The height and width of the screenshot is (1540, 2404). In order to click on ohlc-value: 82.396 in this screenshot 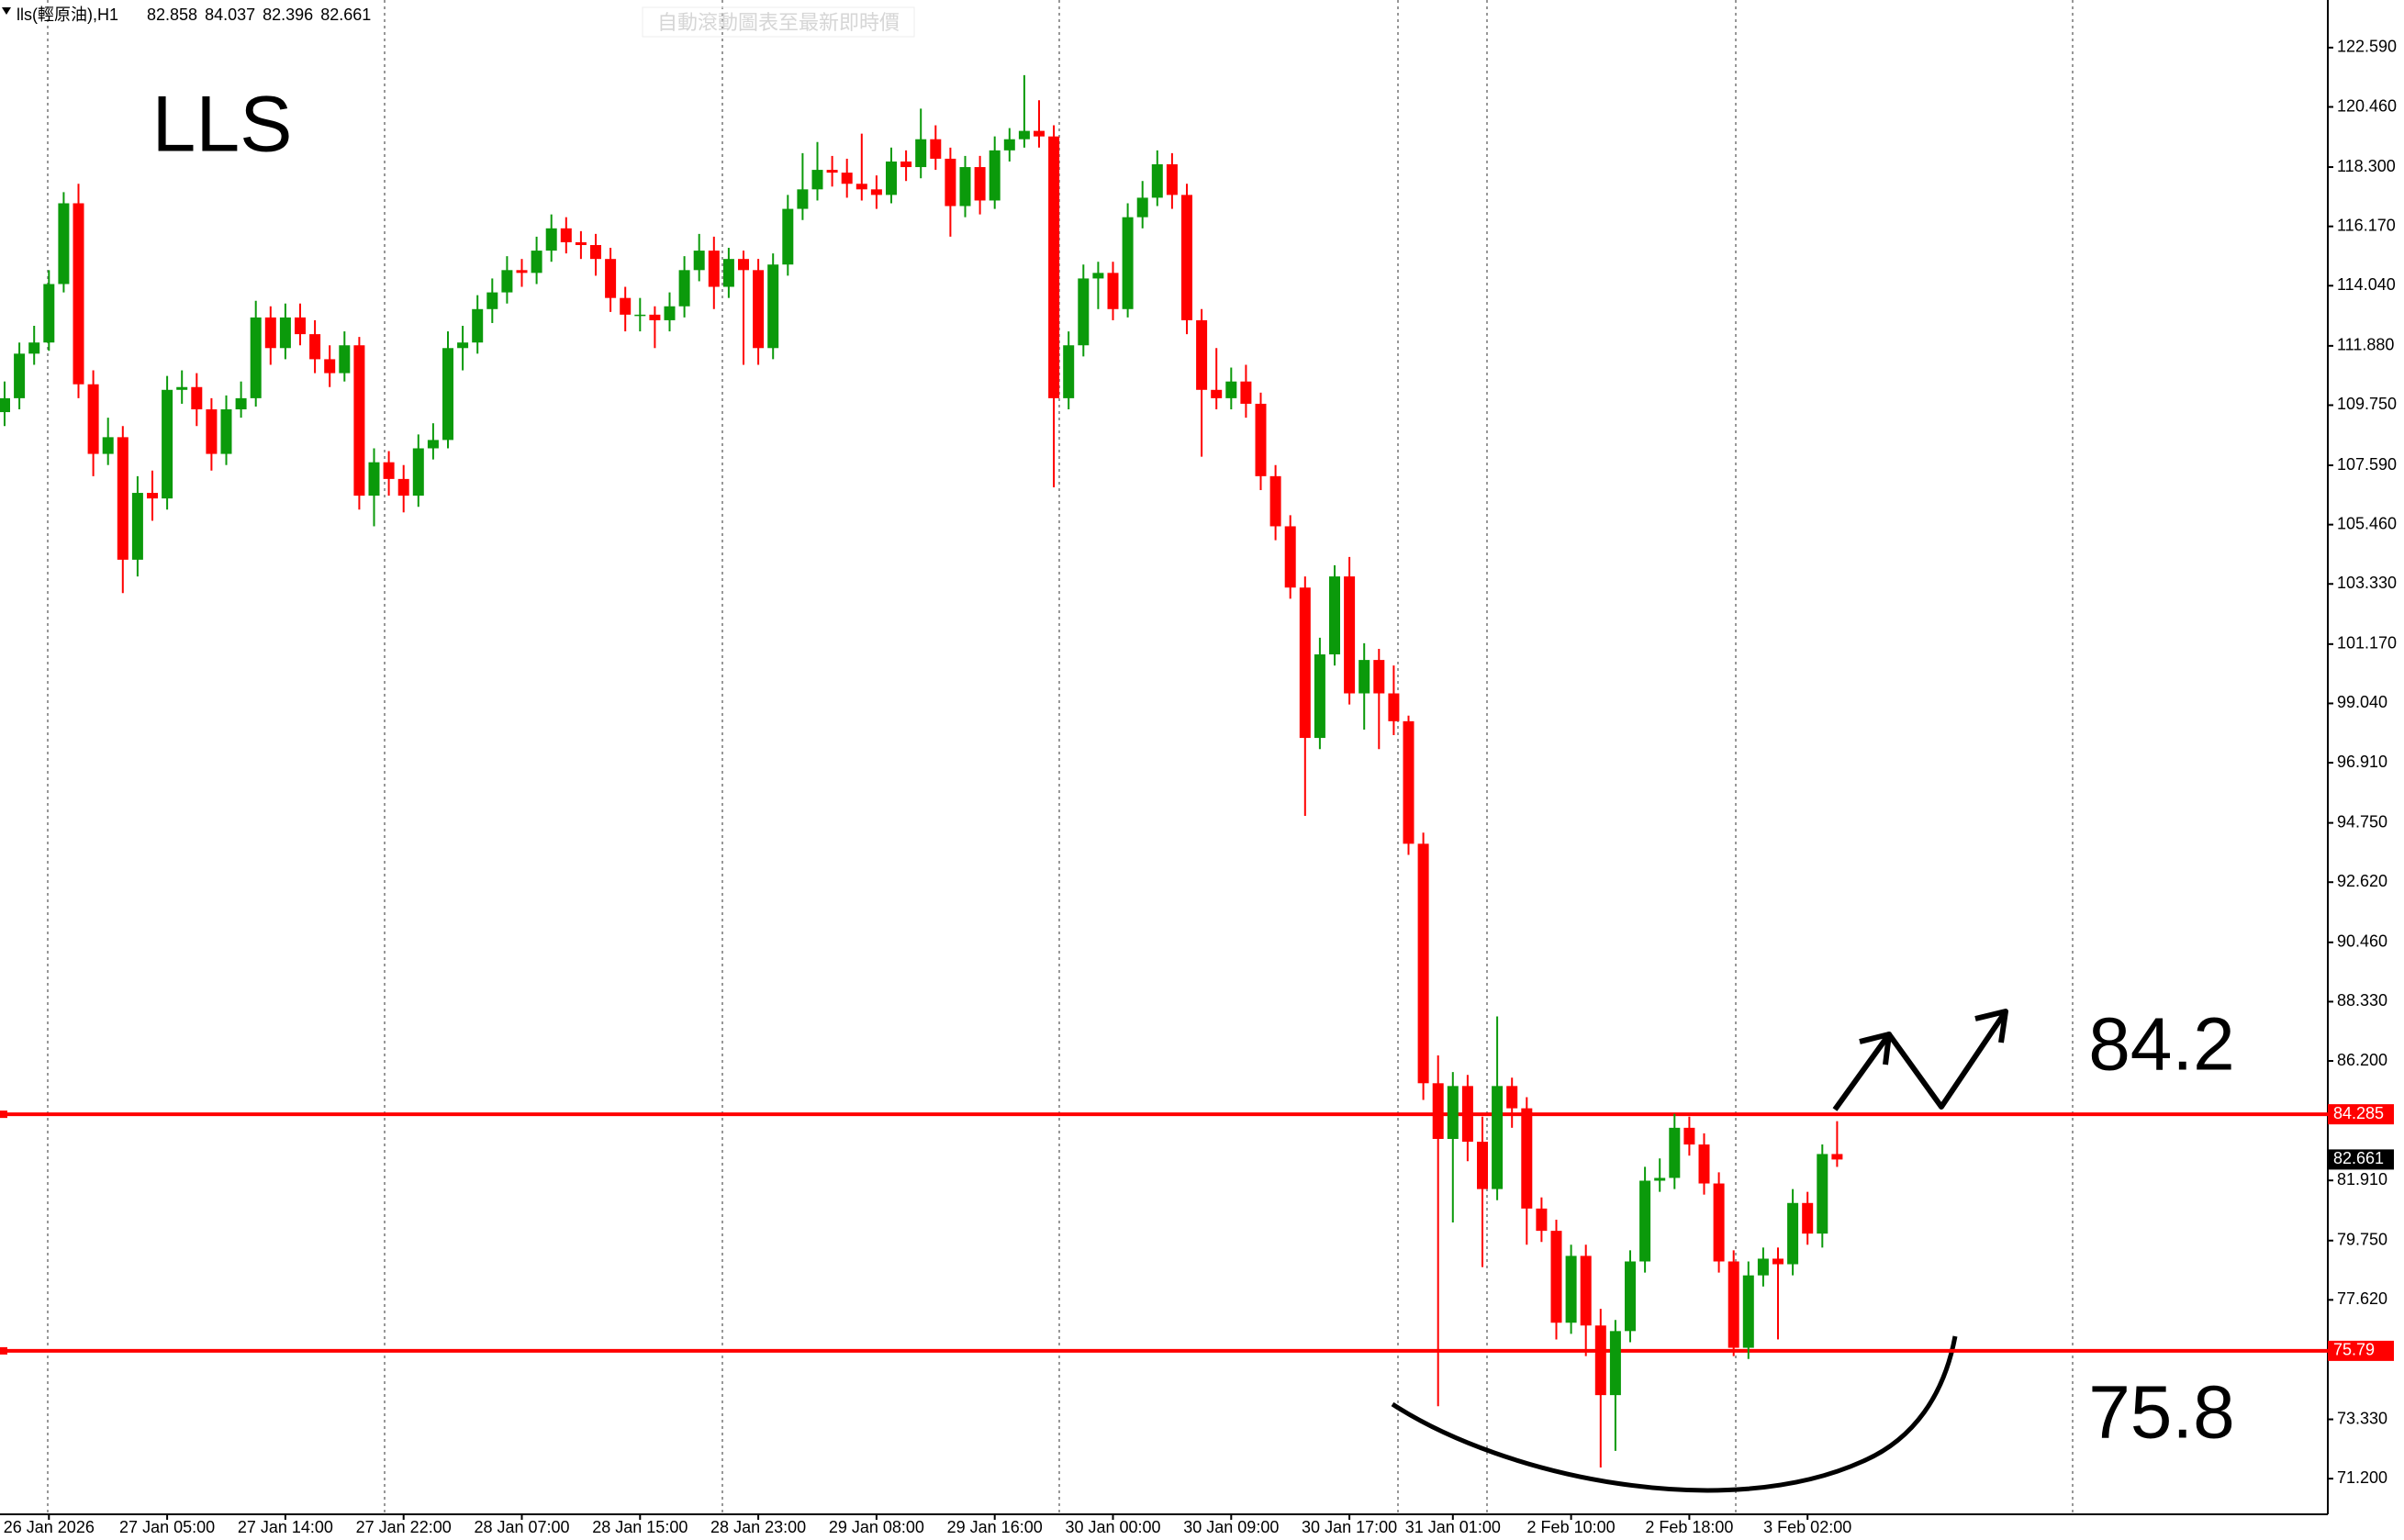, I will do `click(288, 15)`.